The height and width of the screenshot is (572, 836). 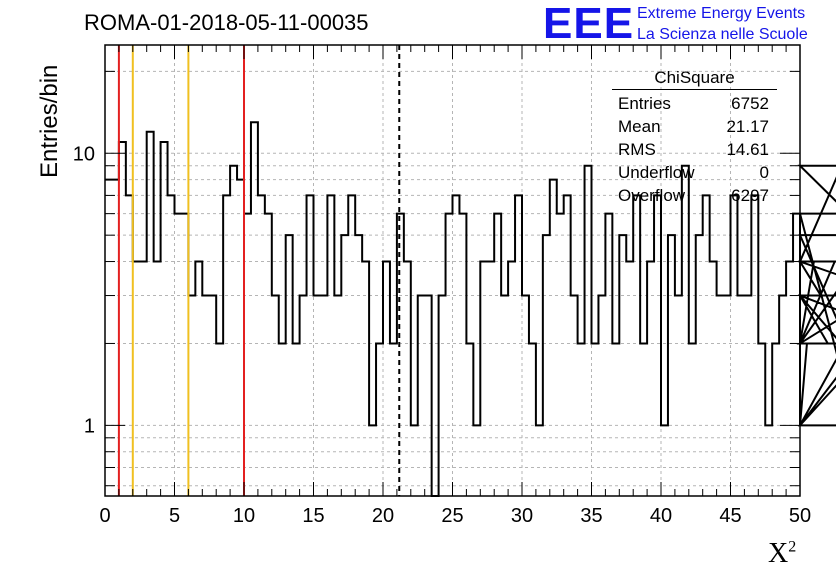 What do you see at coordinates (589, 24) in the screenshot?
I see `eee-logo: EEE` at bounding box center [589, 24].